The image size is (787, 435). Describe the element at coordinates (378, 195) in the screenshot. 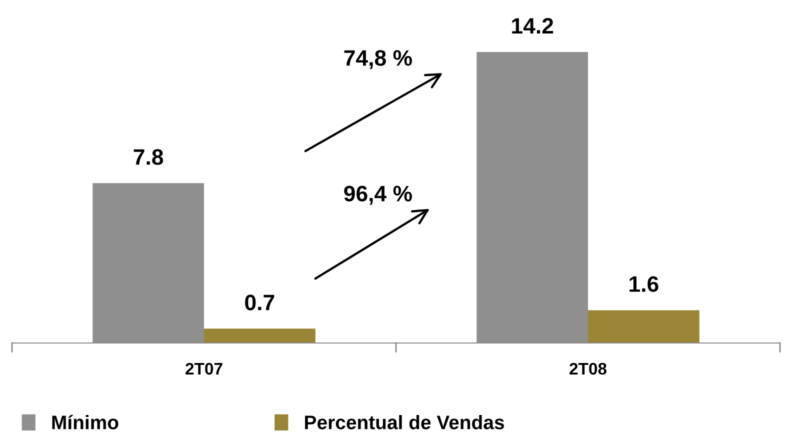

I see `annotation: 96,4 %` at that location.